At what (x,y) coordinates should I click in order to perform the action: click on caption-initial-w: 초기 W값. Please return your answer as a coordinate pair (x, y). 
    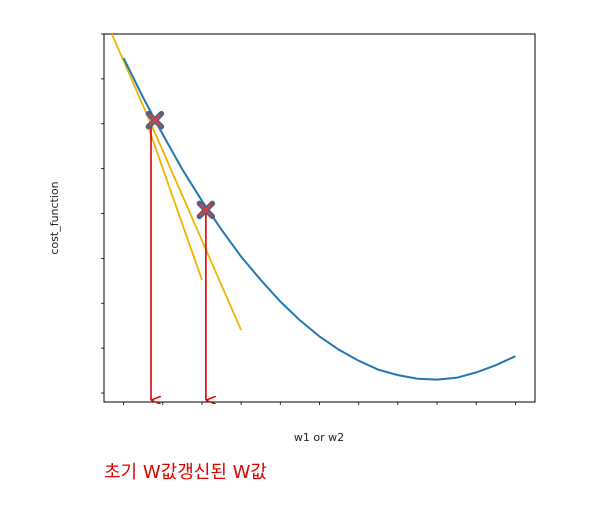
    Looking at the image, I should click on (141, 472).